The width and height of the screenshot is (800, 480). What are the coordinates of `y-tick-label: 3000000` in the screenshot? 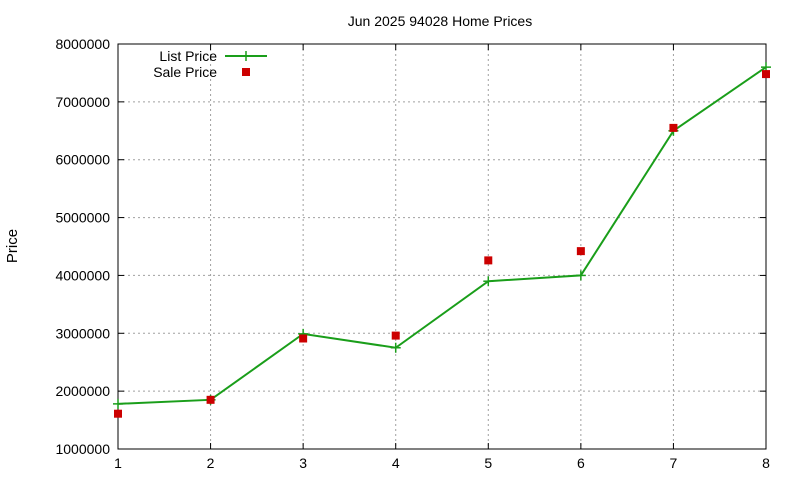 It's located at (82, 333).